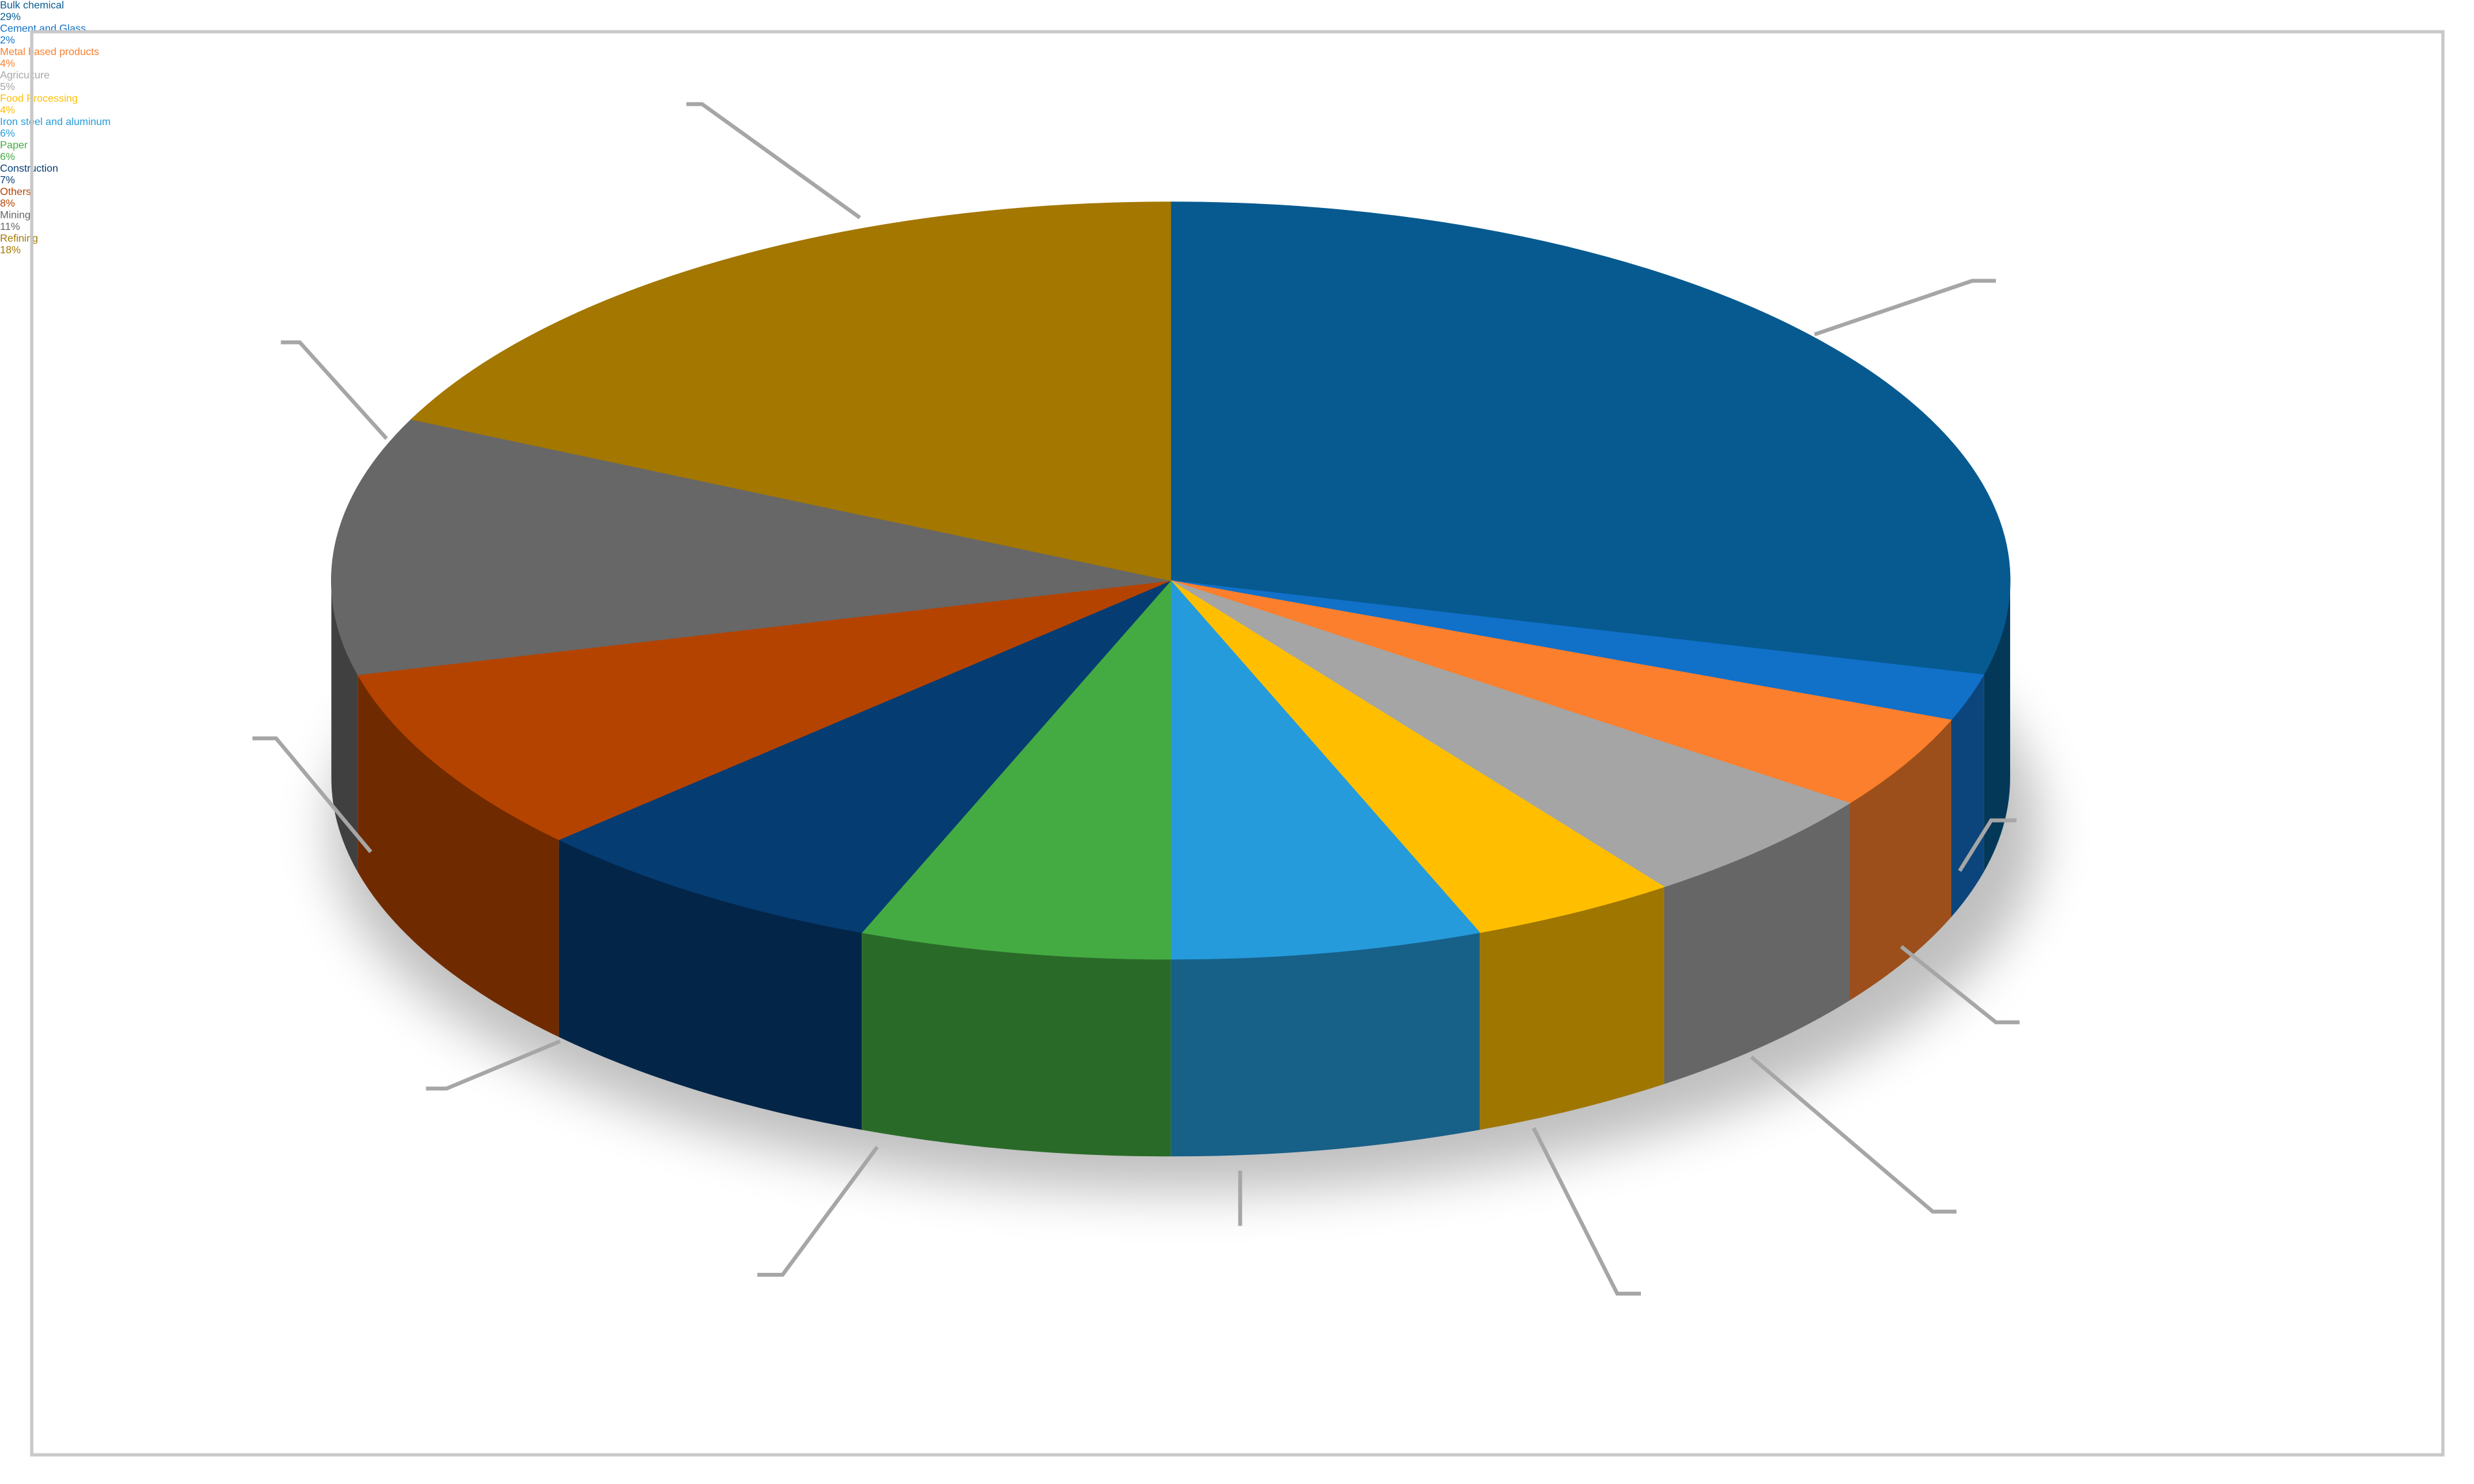 Image resolution: width=2474 pixels, height=1484 pixels. What do you see at coordinates (388, 81) in the screenshot?
I see `slice-label: Agriculture 5%` at bounding box center [388, 81].